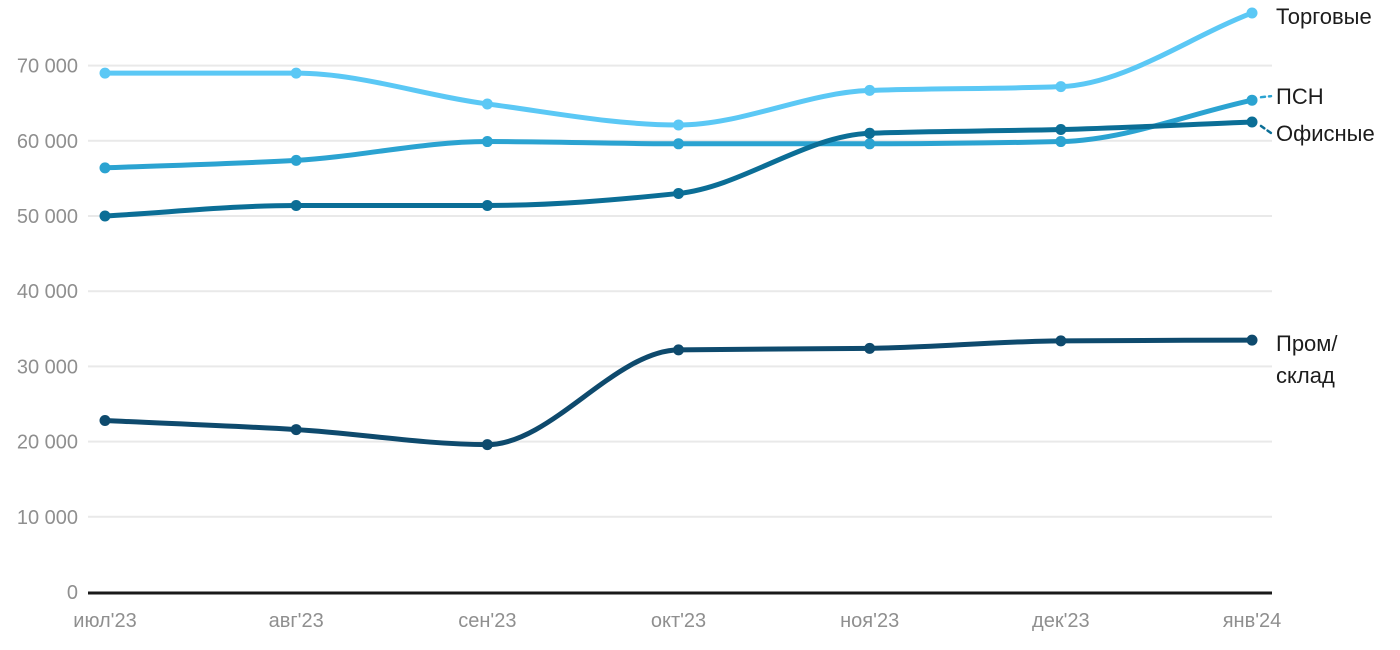  I want to click on x-tick-label: окт'23, so click(678, 621).